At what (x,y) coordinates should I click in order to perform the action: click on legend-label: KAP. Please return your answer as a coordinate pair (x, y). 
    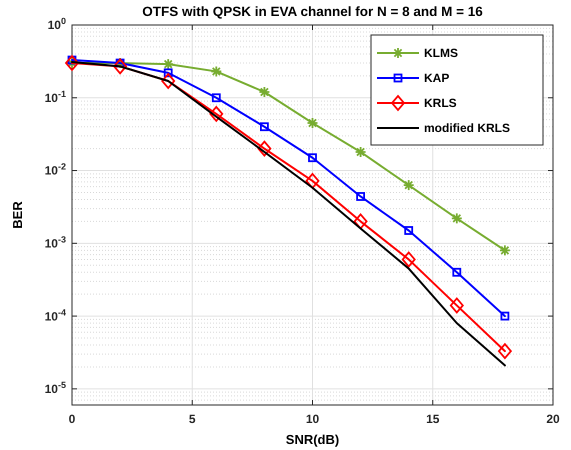
    Looking at the image, I should click on (437, 78).